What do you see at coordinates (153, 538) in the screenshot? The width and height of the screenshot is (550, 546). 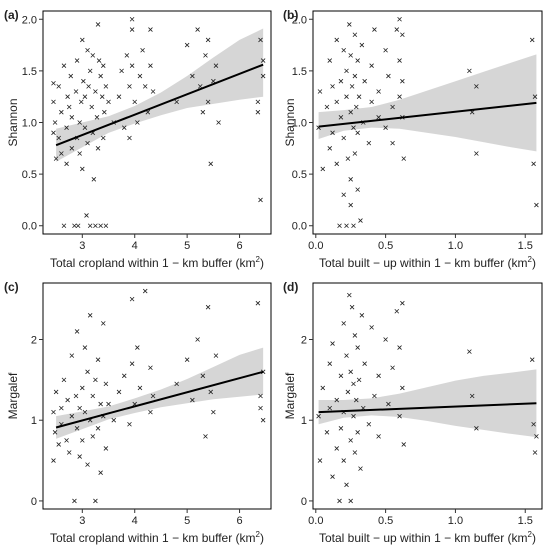 I see `x-axis-title-main: Total cropland within 1 − km buffer (km` at bounding box center [153, 538].